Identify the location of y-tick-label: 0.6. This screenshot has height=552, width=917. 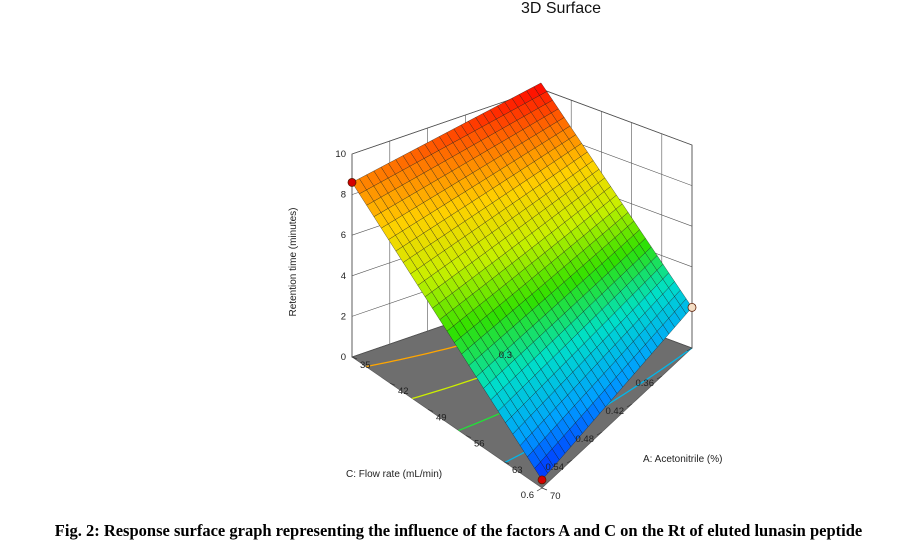
(527, 495).